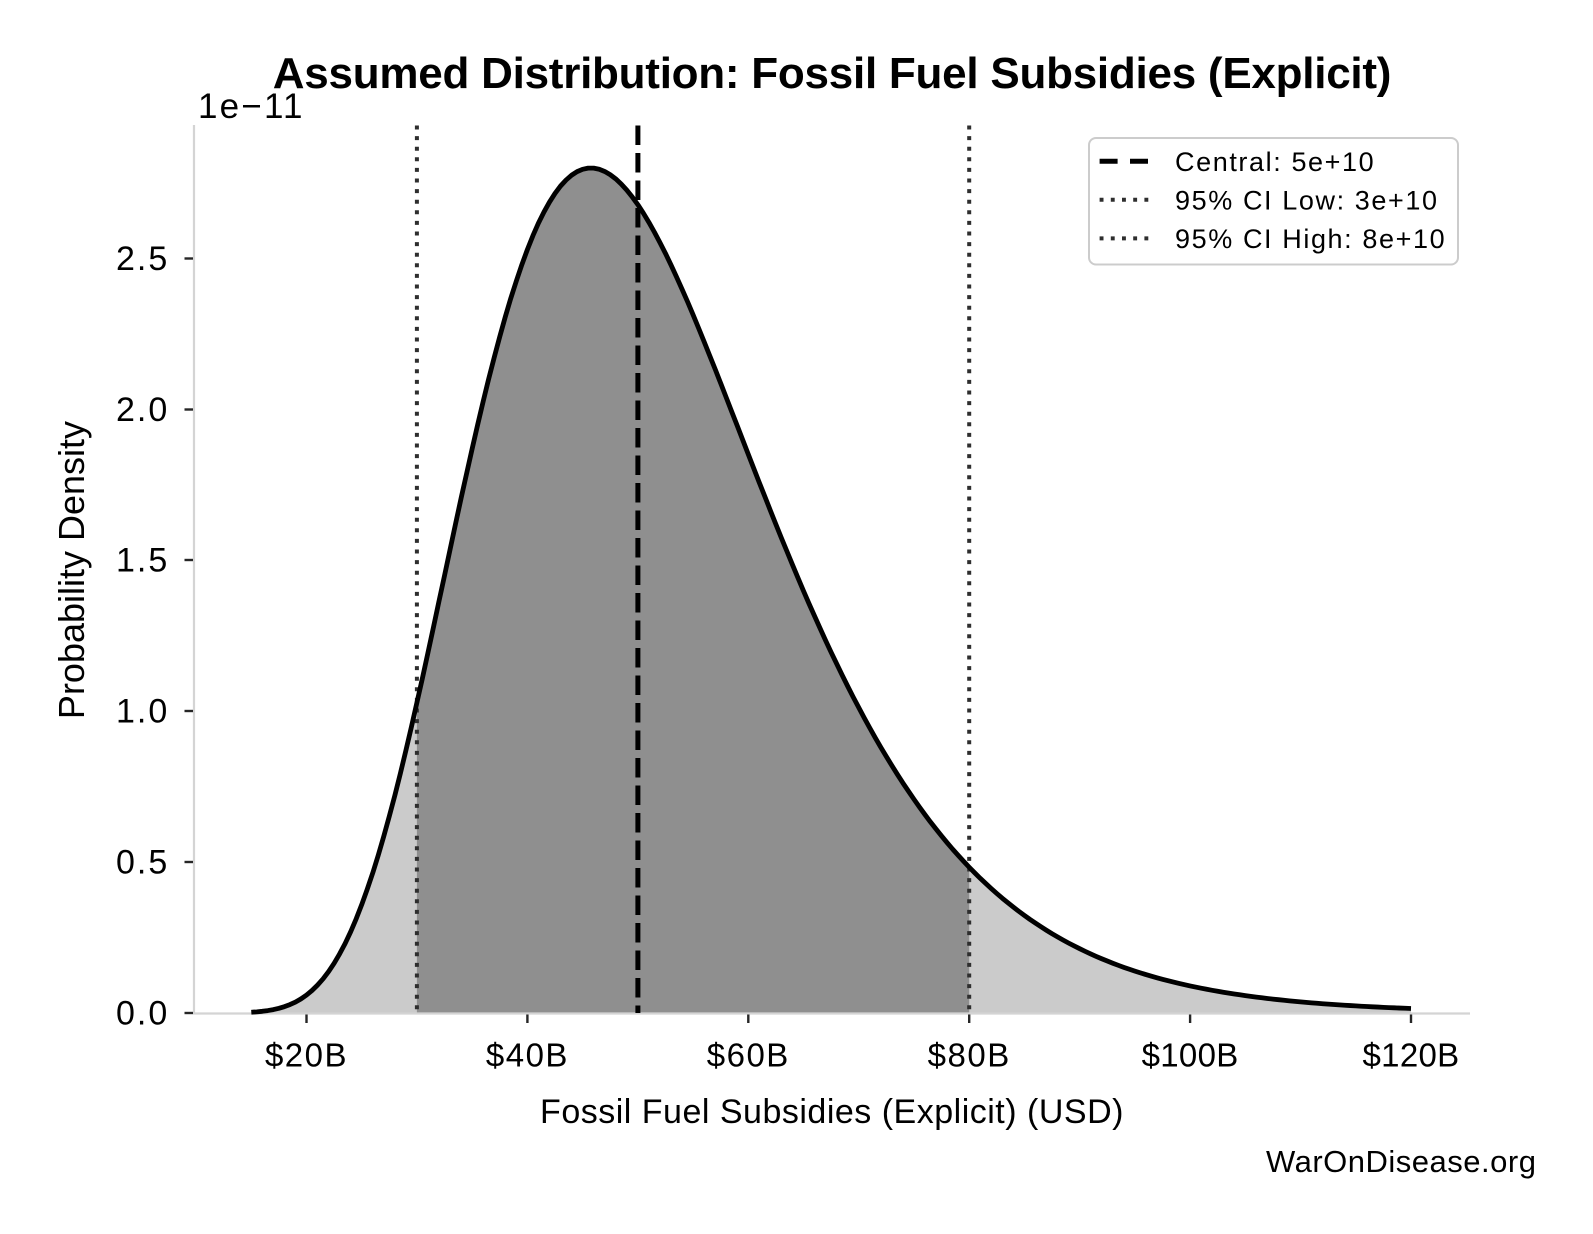  Describe the element at coordinates (1275, 162) in the screenshot. I see `svg-text: Central: 5e+10` at that location.